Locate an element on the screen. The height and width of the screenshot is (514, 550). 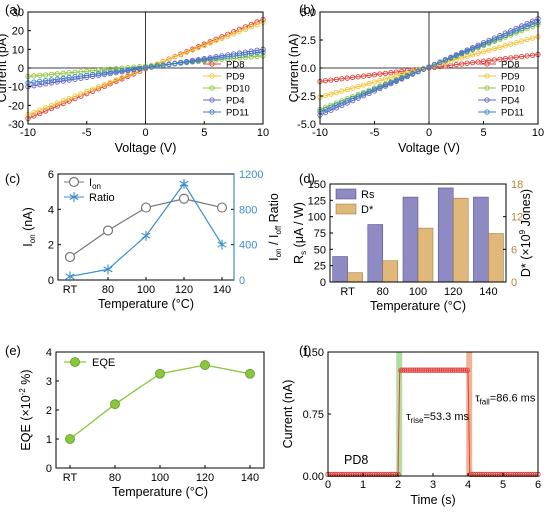
y-axis-label: EQE (×10-2 %) is located at coordinates (25, 409).